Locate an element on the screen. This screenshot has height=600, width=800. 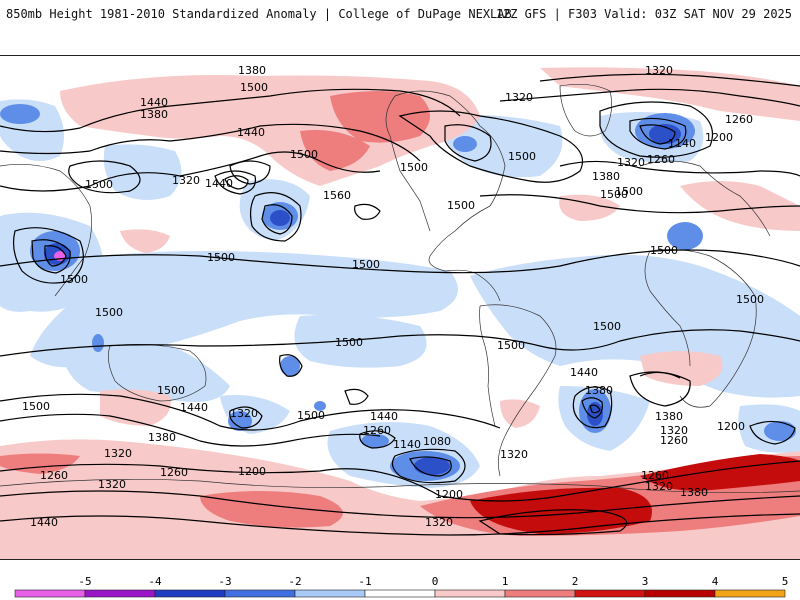
legend-tick-label: -3 is located at coordinates (224, 581).